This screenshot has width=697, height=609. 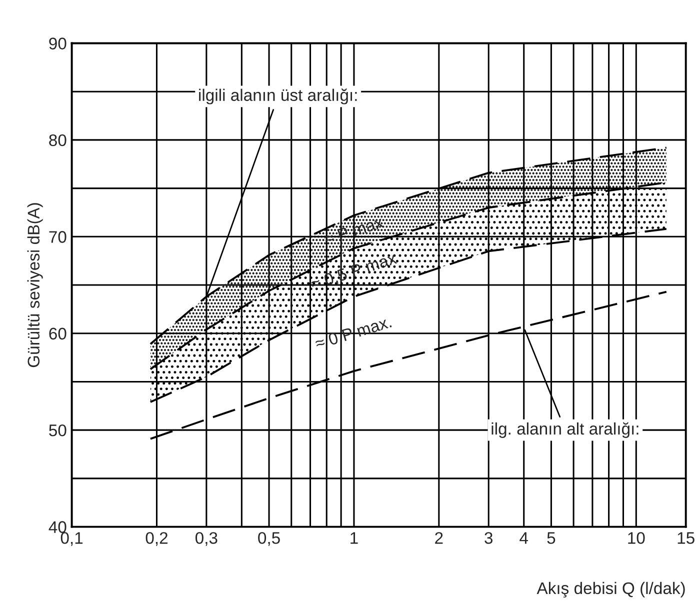 I want to click on y-tick-label: 50, so click(x=57, y=430).